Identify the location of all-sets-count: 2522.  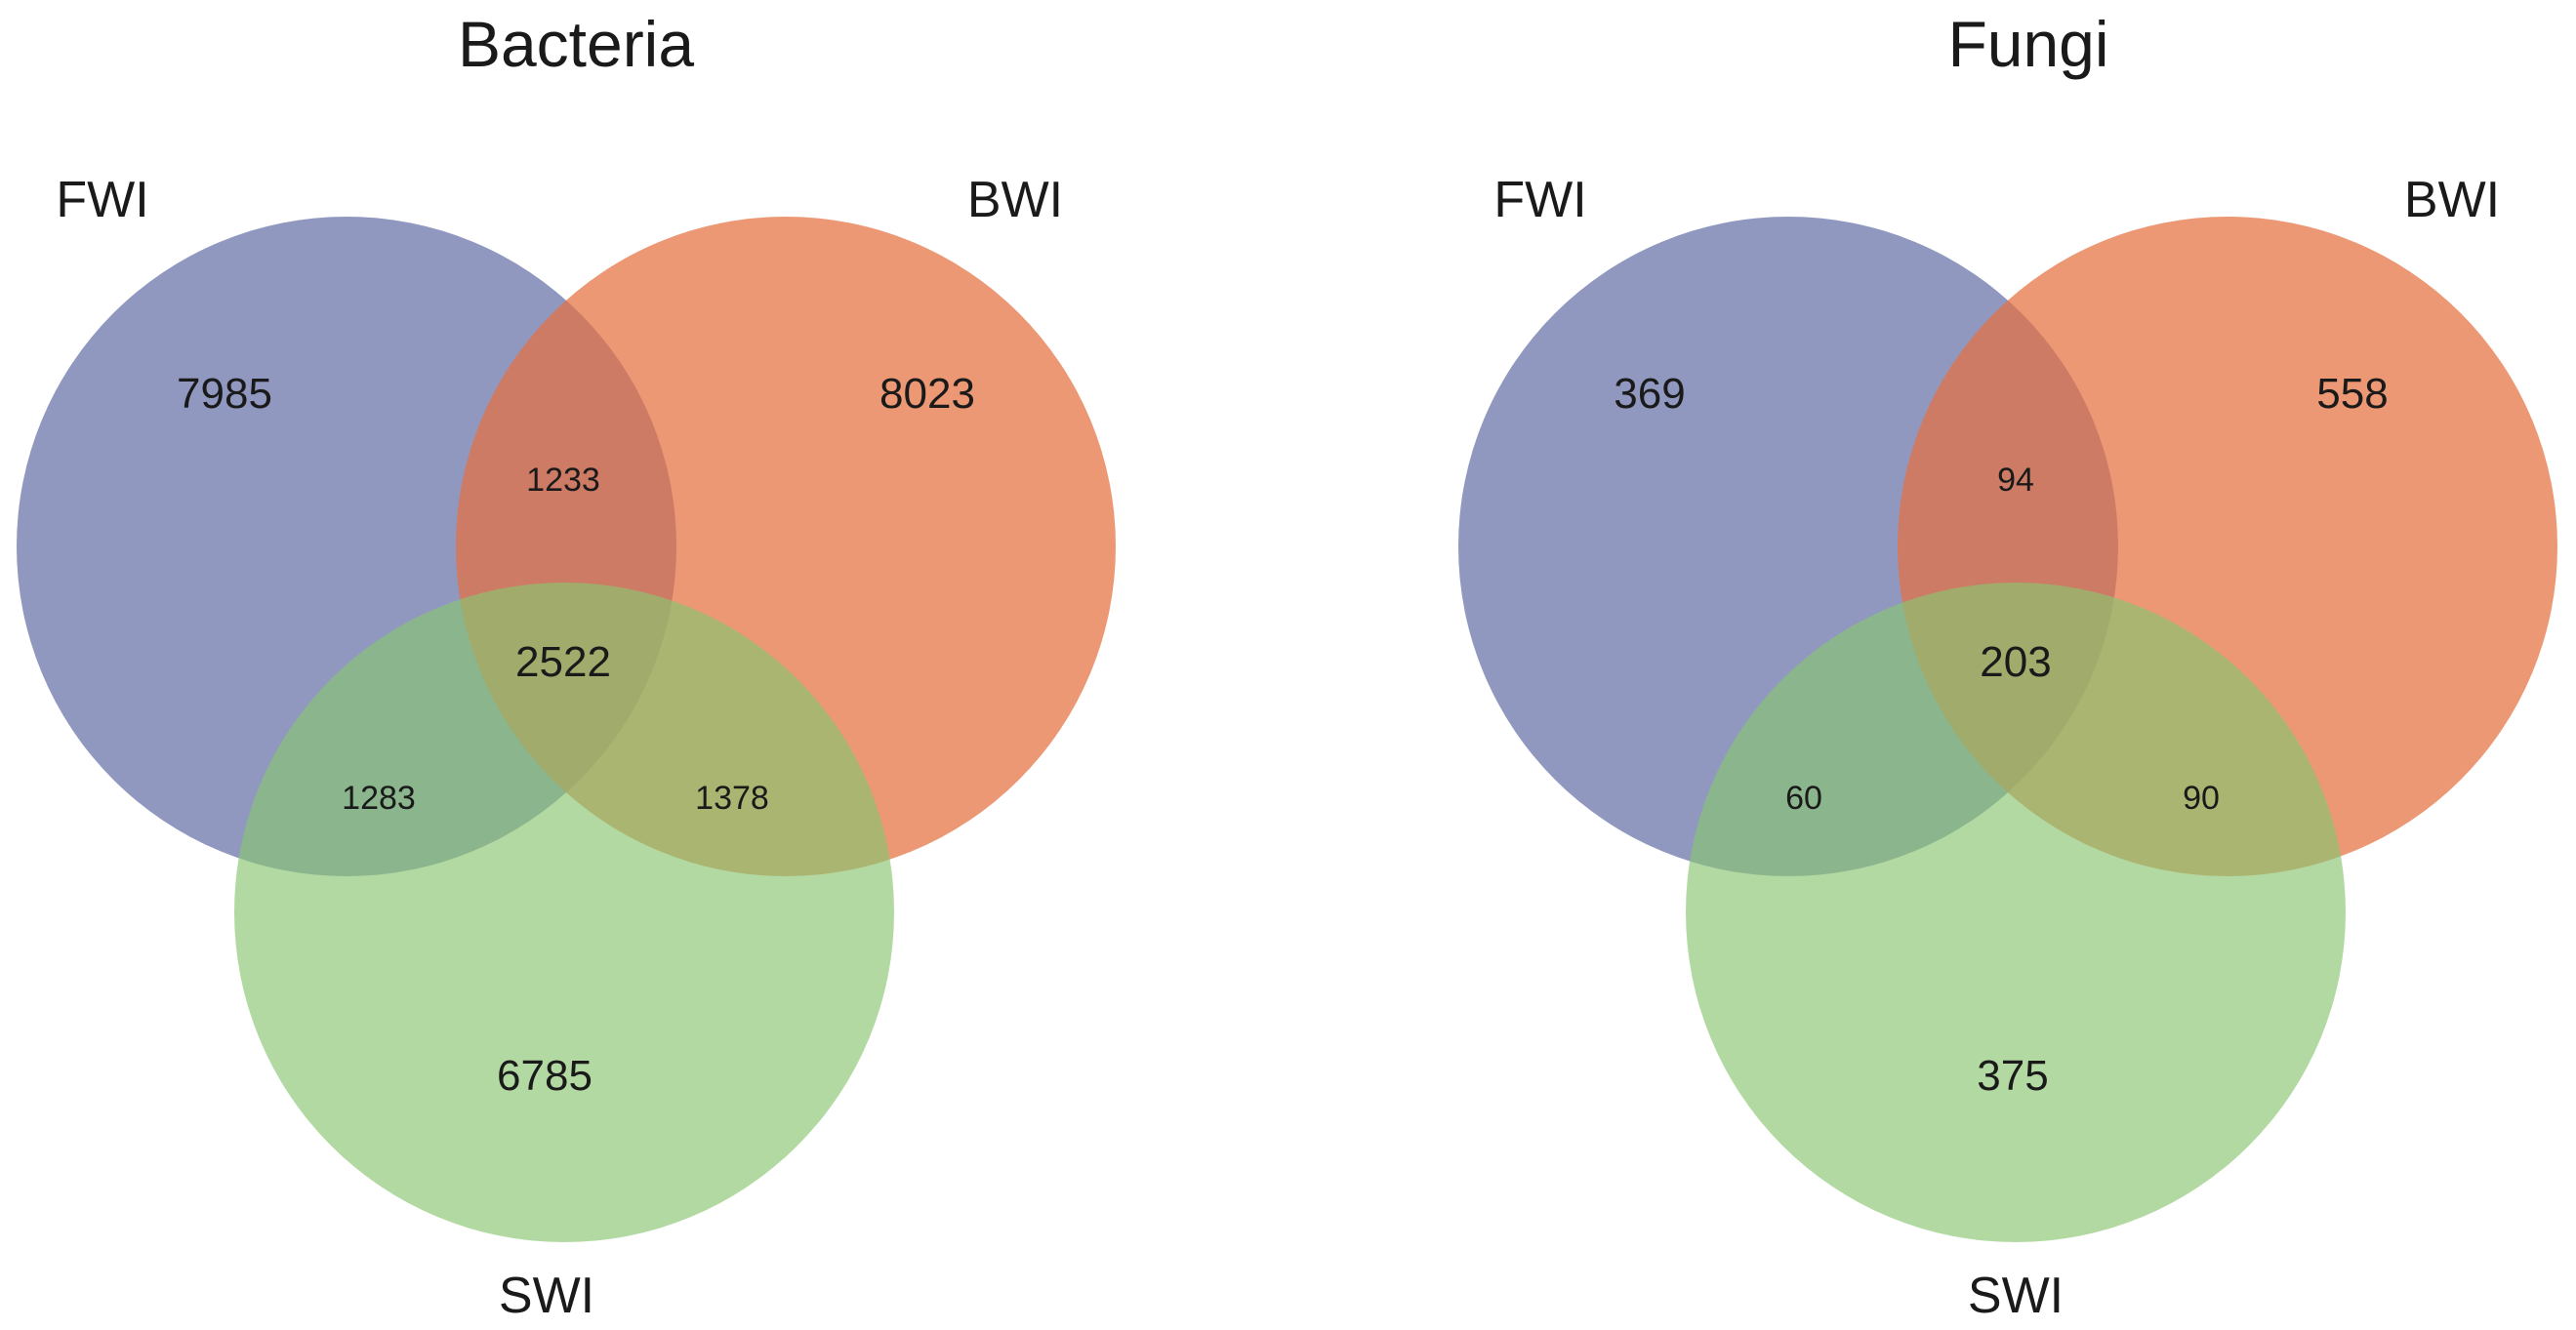
(563, 662).